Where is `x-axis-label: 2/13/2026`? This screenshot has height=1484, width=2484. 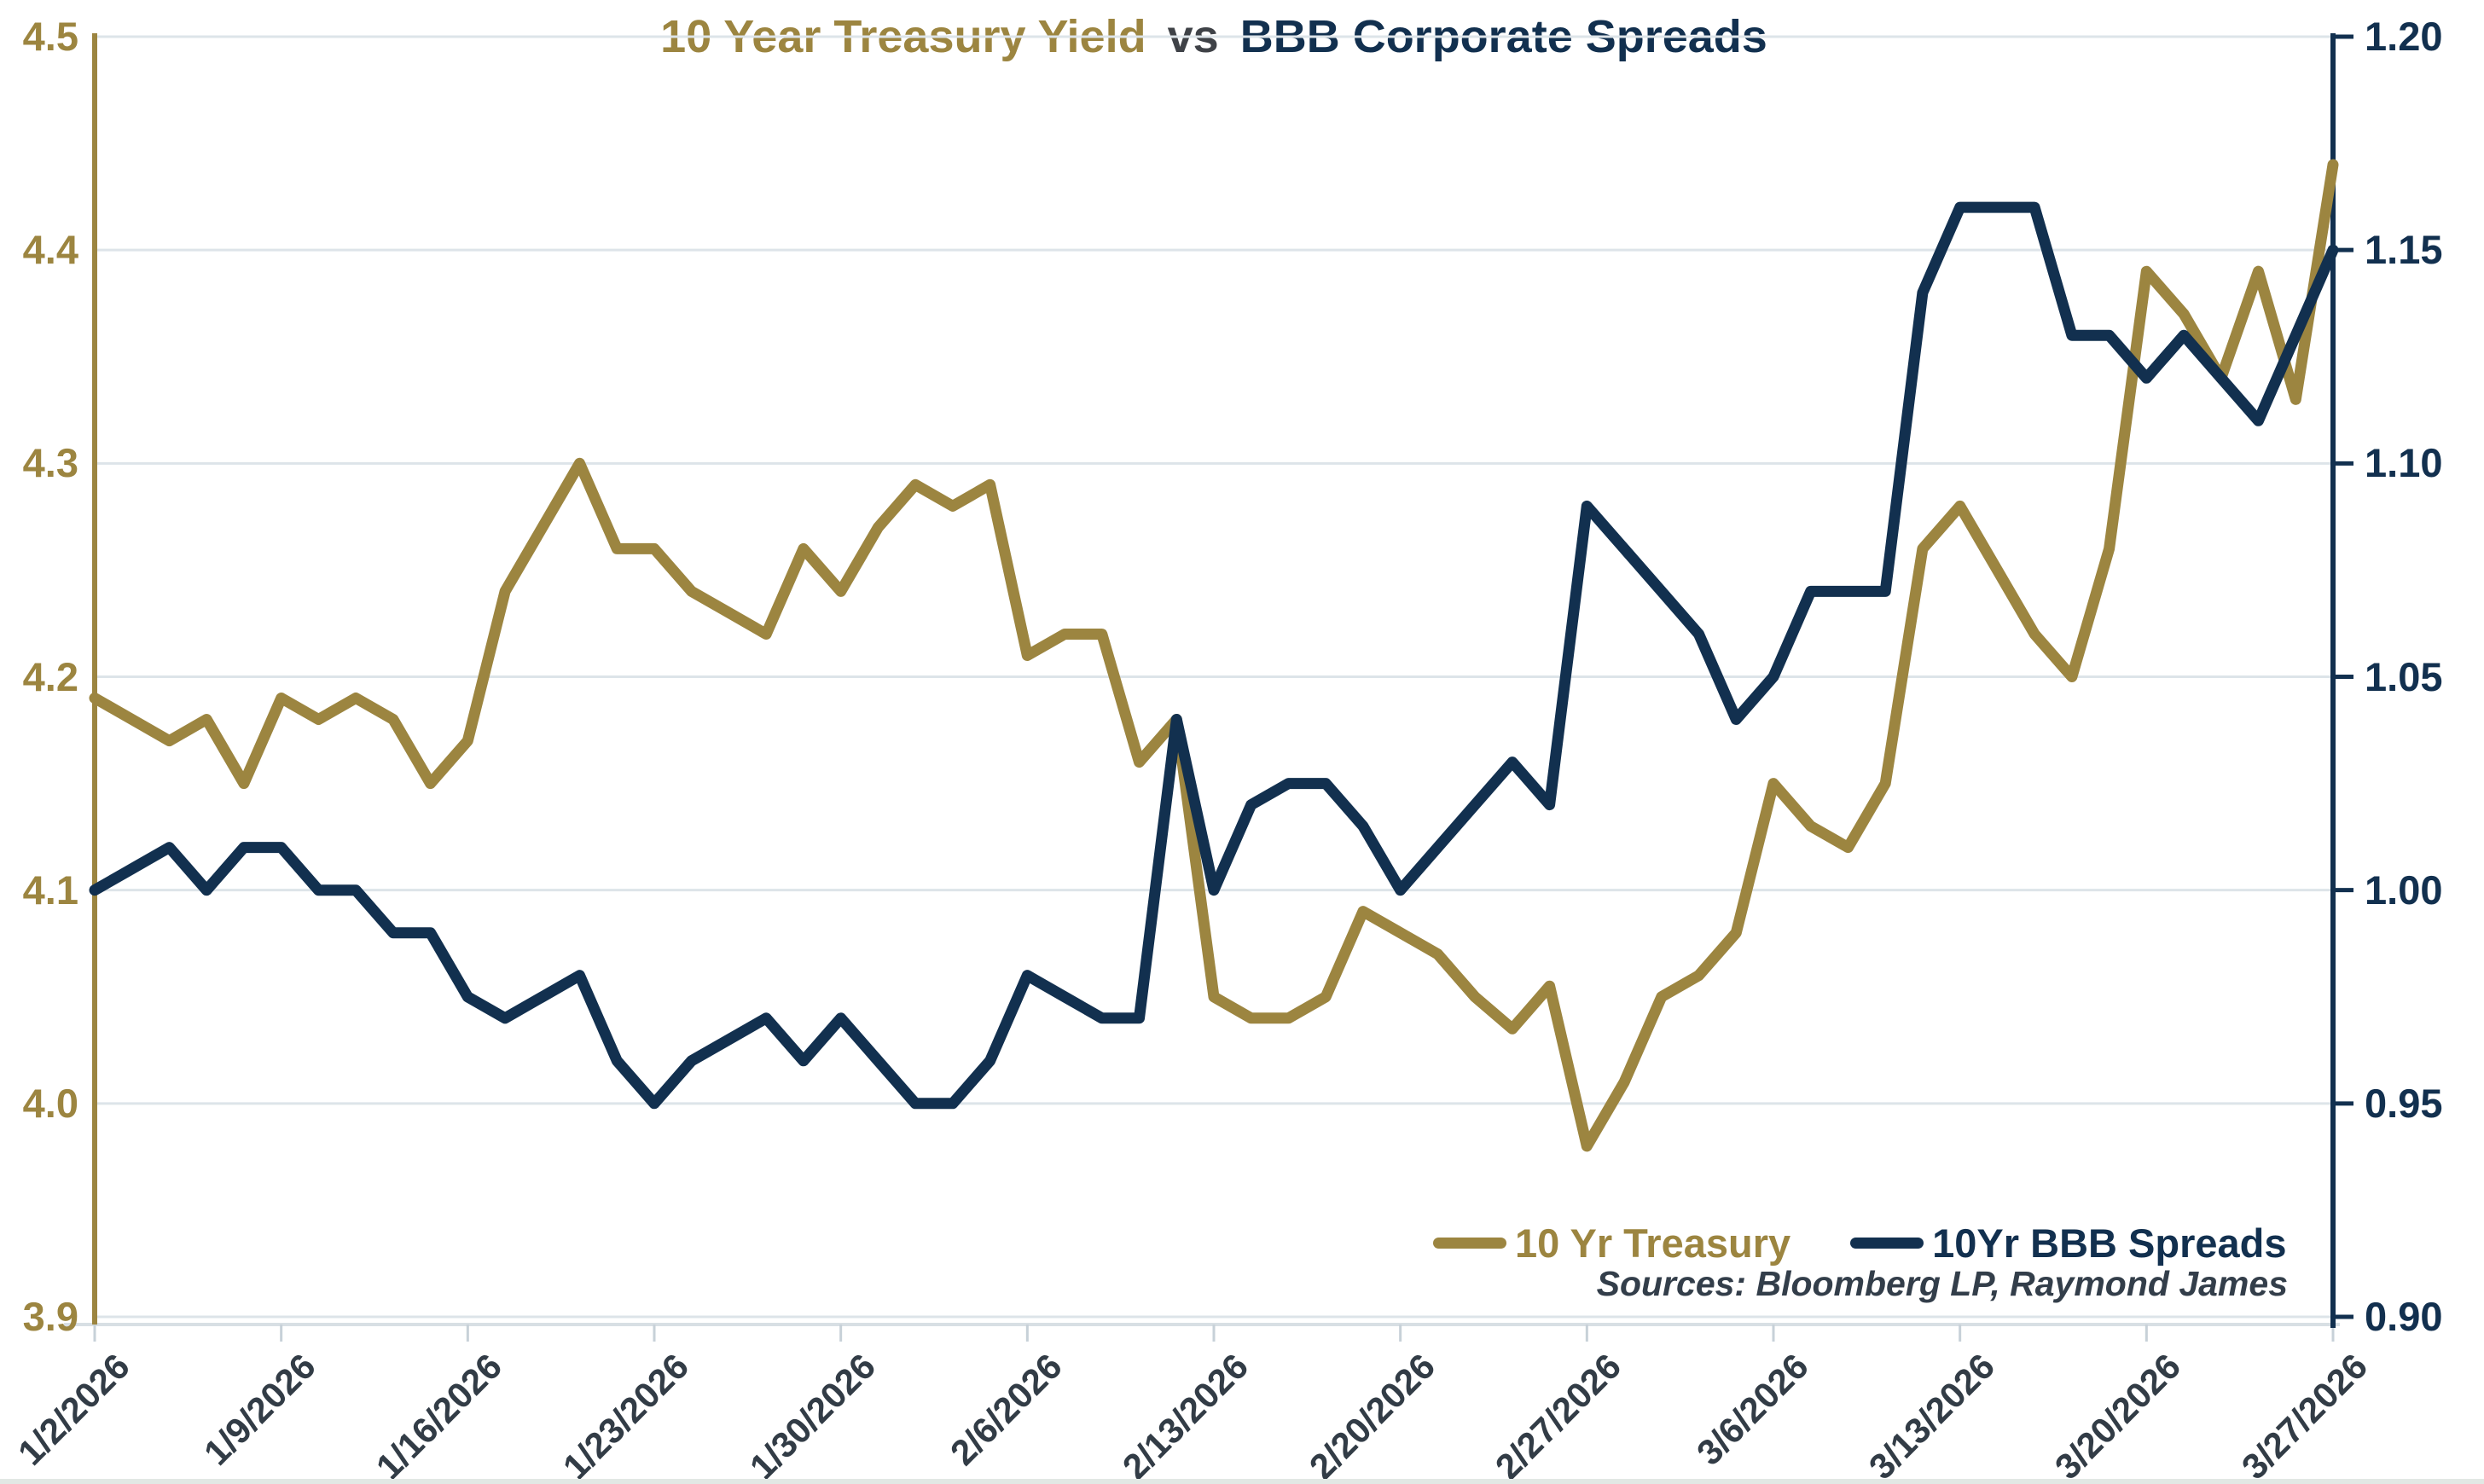 x-axis-label: 2/13/2026 is located at coordinates (1186, 1415).